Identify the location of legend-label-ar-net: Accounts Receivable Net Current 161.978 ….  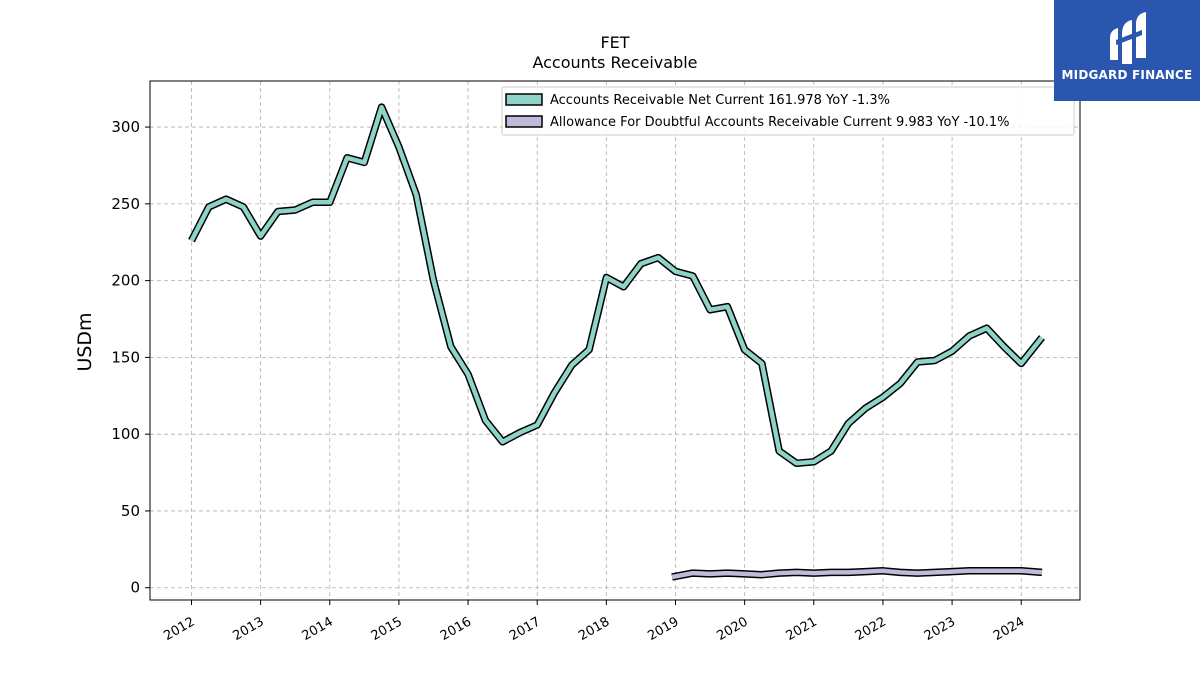
(720, 100).